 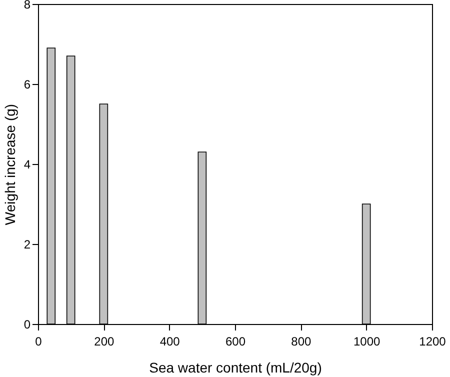 What do you see at coordinates (38, 341) in the screenshot?
I see `x-tick-label: 0` at bounding box center [38, 341].